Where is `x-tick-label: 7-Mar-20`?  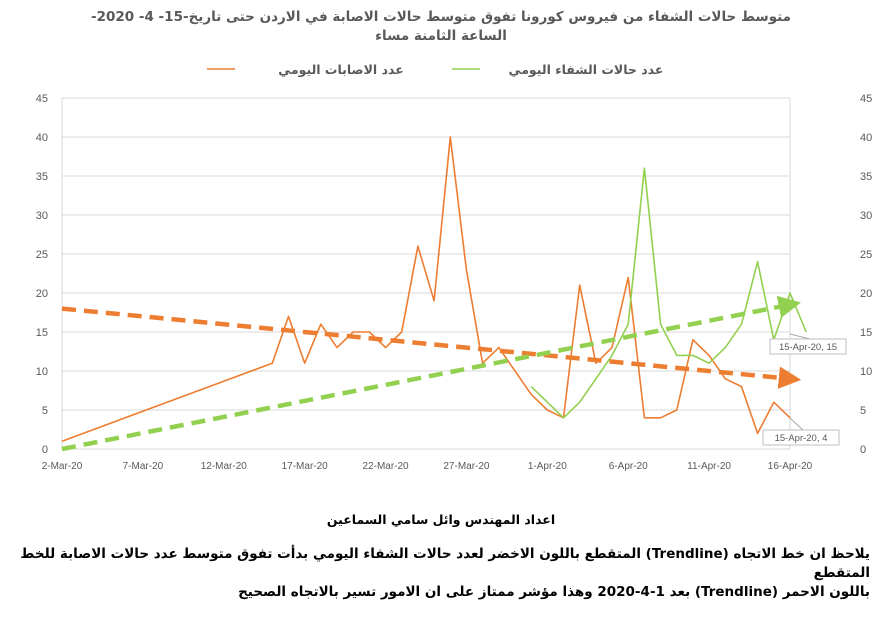 x-tick-label: 7-Mar-20 is located at coordinates (143, 466).